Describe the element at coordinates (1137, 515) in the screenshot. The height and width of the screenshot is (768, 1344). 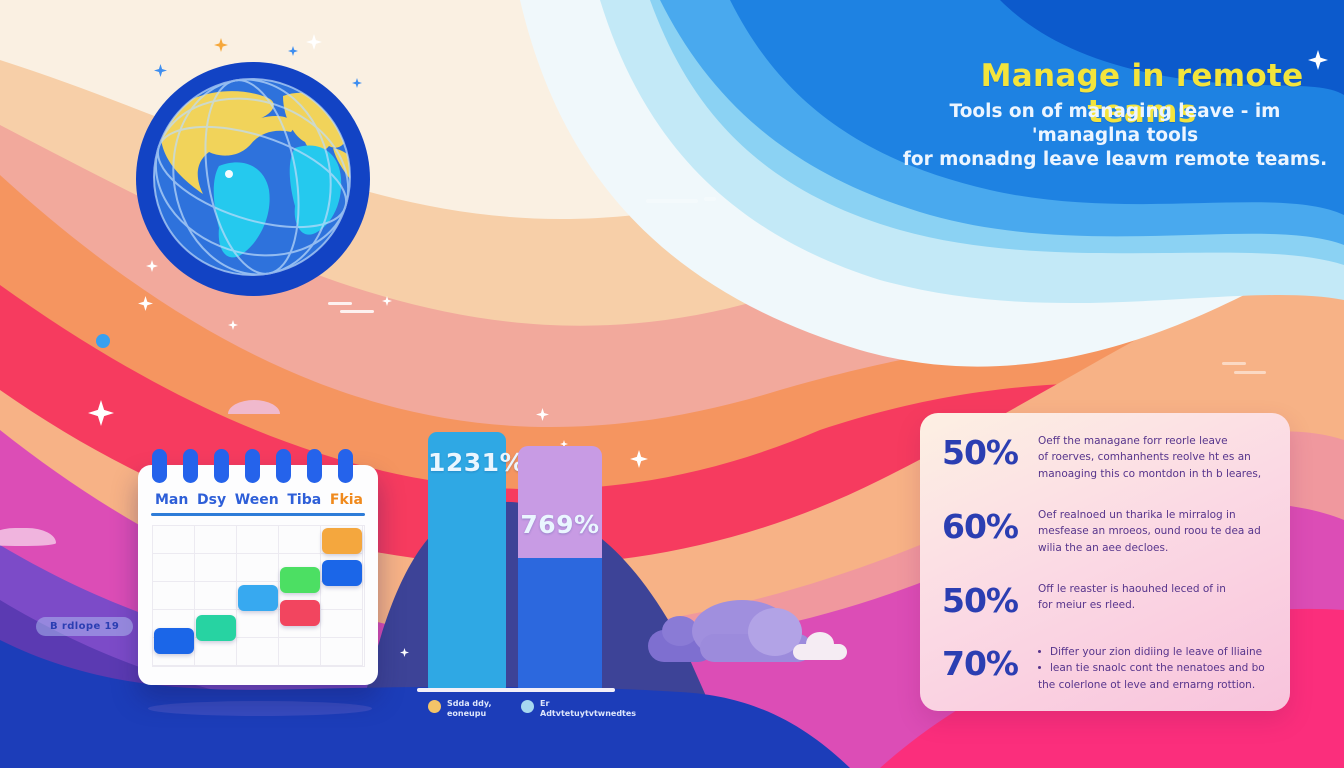
I see `stat-description-line: Oef realnoed un tharika le mirralog in` at that location.